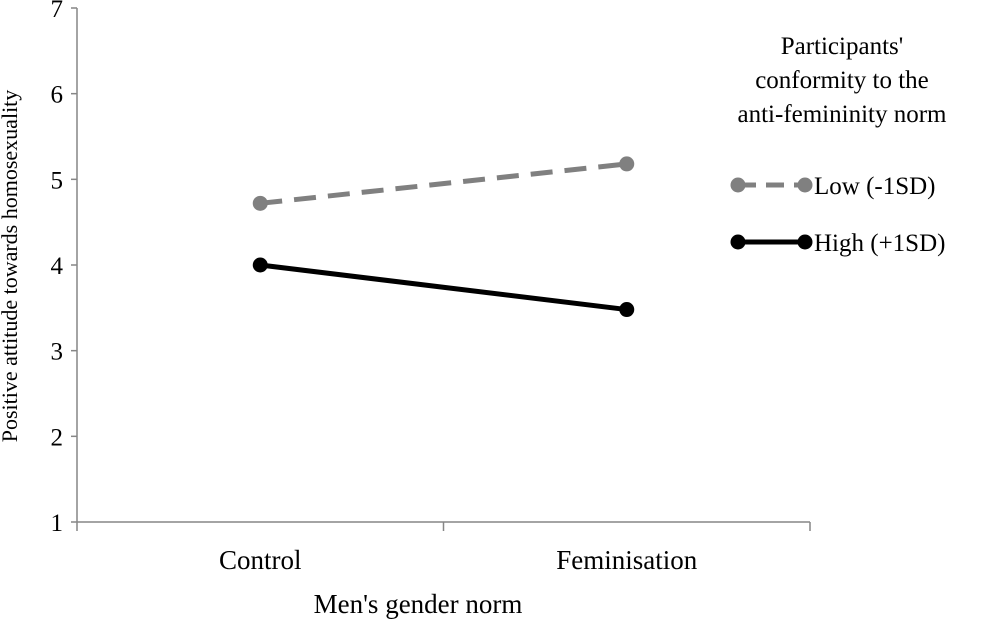 The image size is (982, 621). I want to click on x-category-label: Control, so click(260, 560).